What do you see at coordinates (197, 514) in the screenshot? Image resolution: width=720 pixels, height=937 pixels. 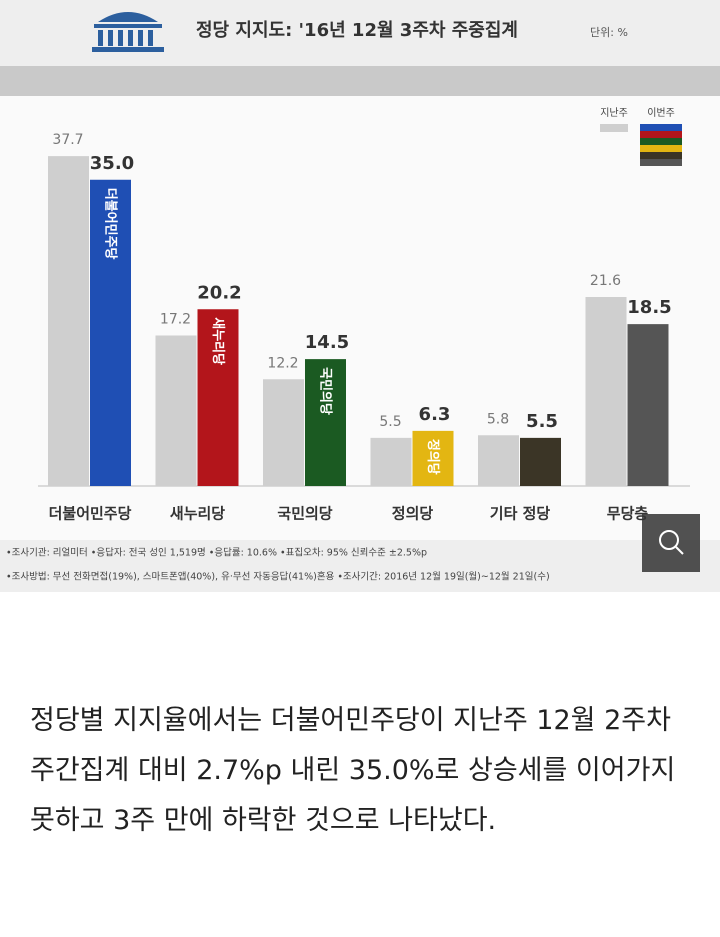 I see `x-tick-label: 새누리당` at bounding box center [197, 514].